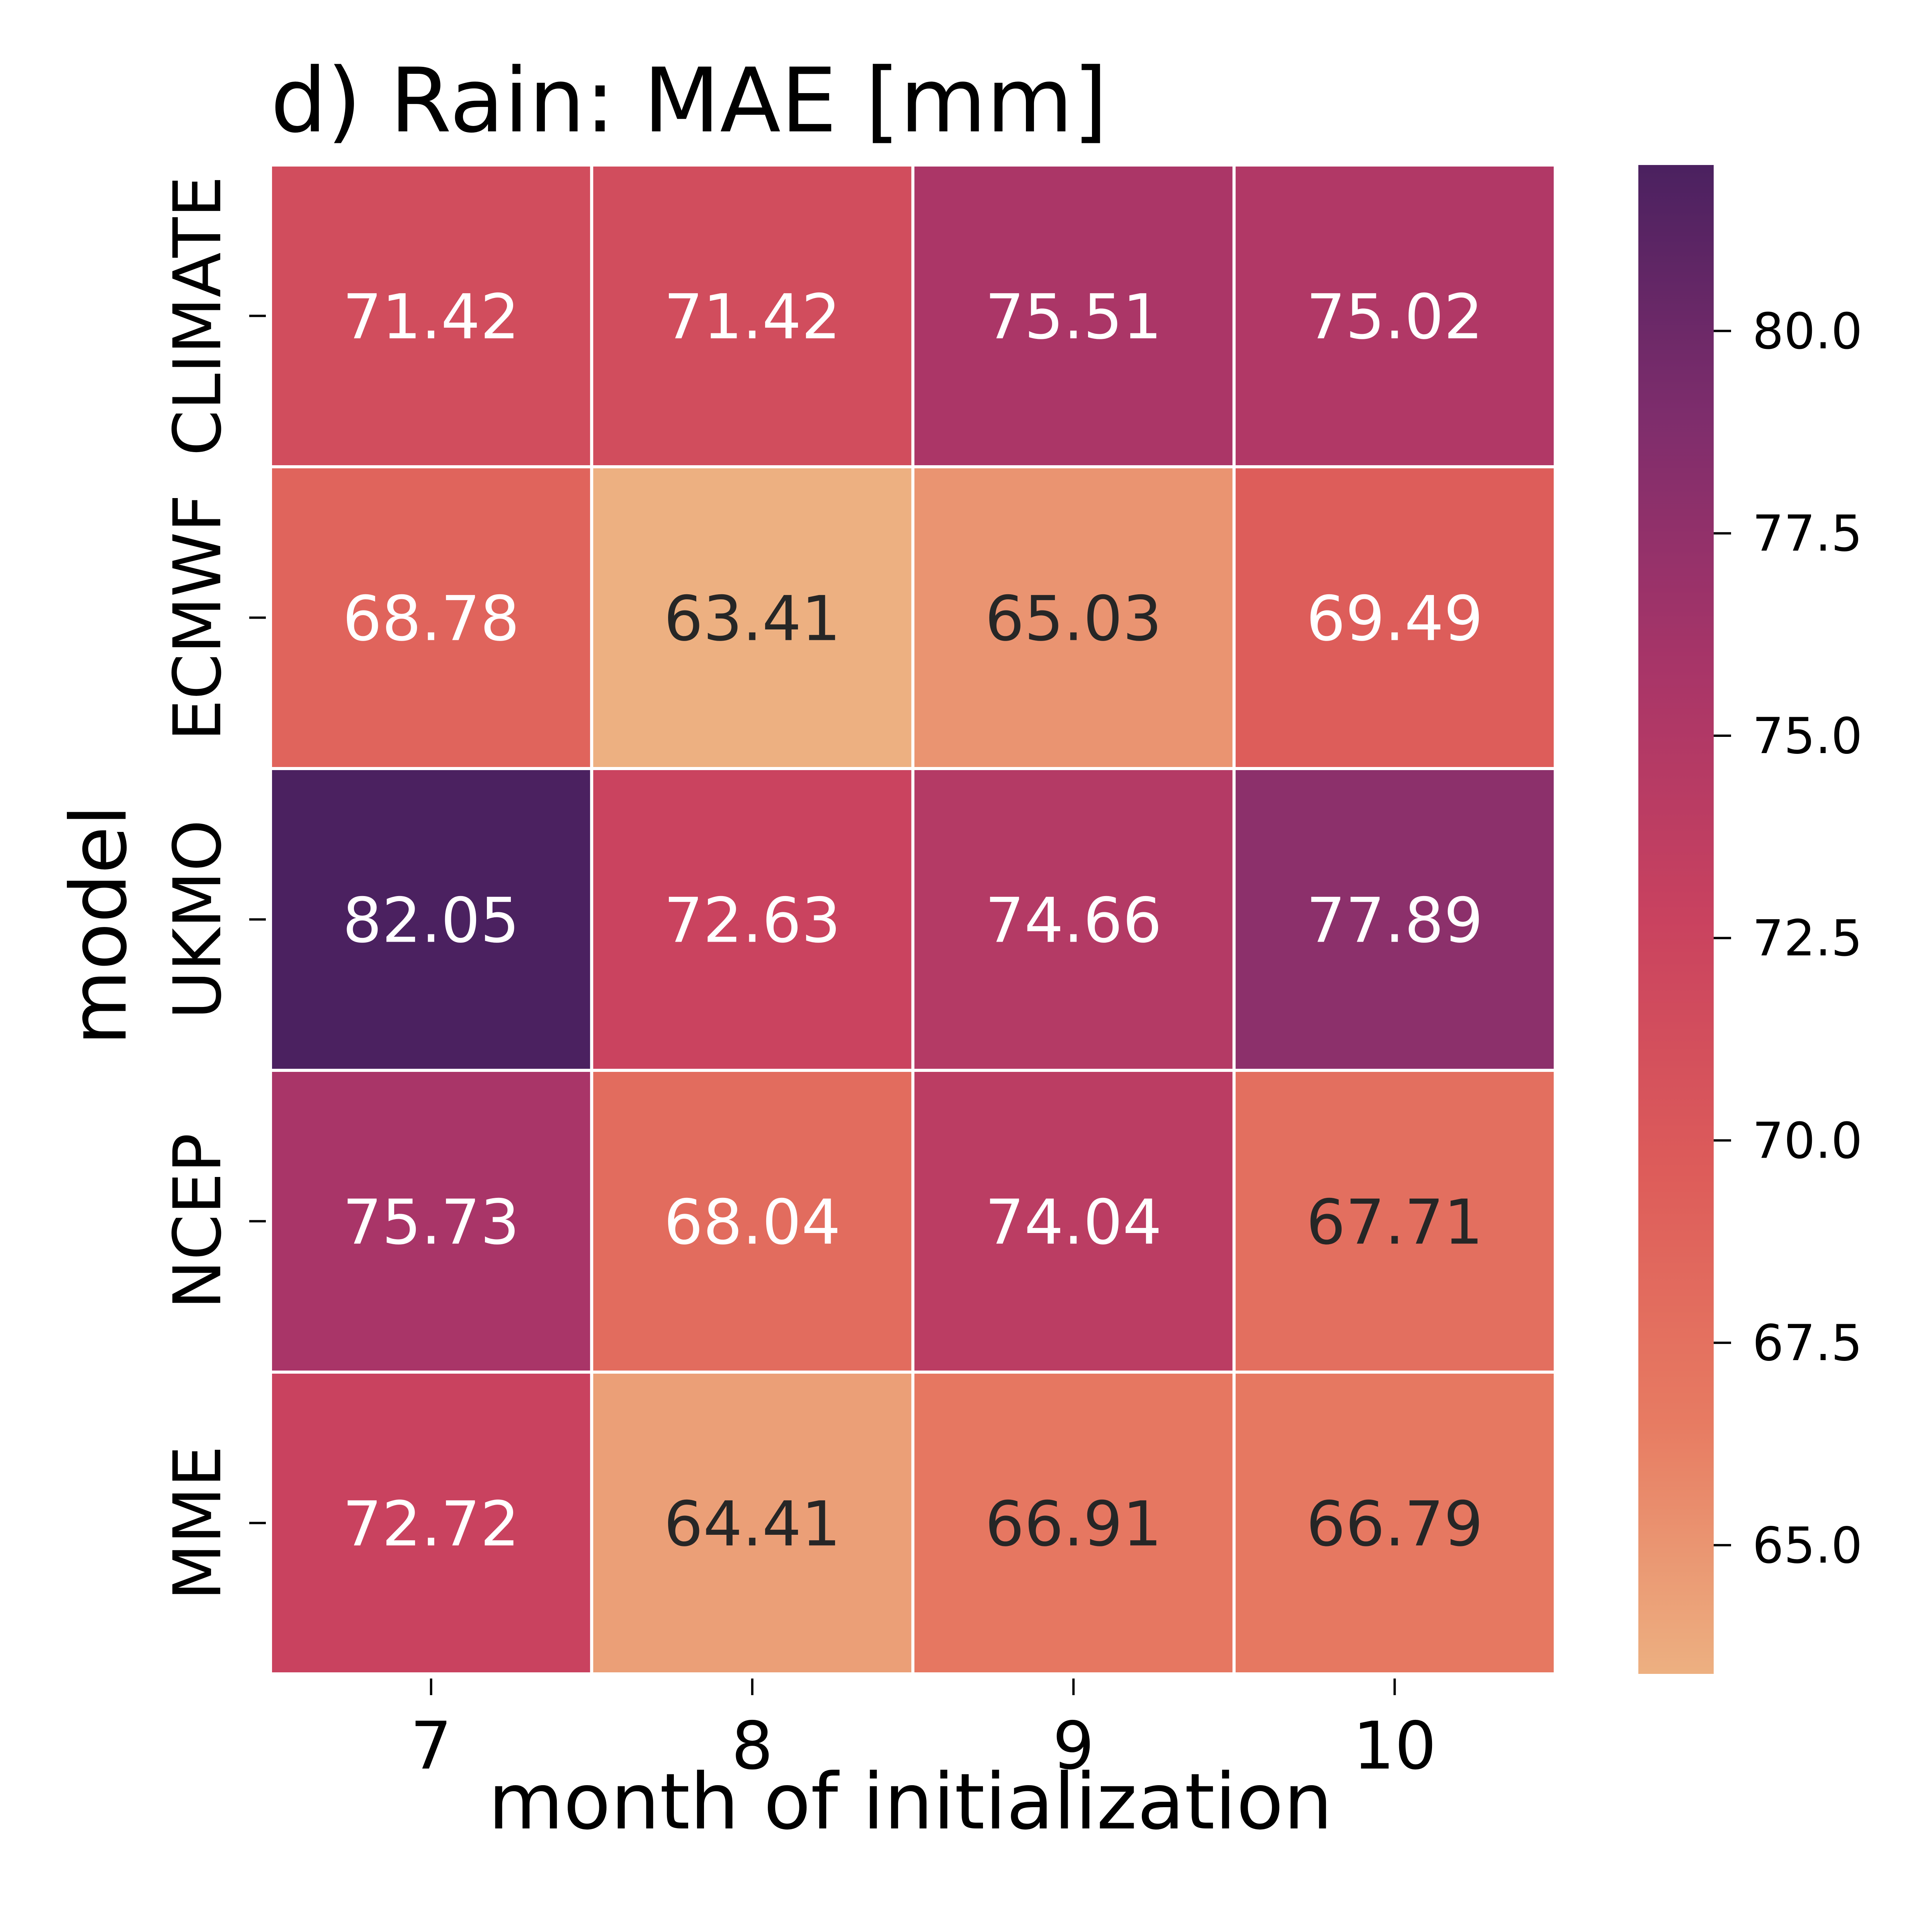 The height and width of the screenshot is (1932, 1932). I want to click on colorbar-tick-label: 80.0, so click(1807, 332).